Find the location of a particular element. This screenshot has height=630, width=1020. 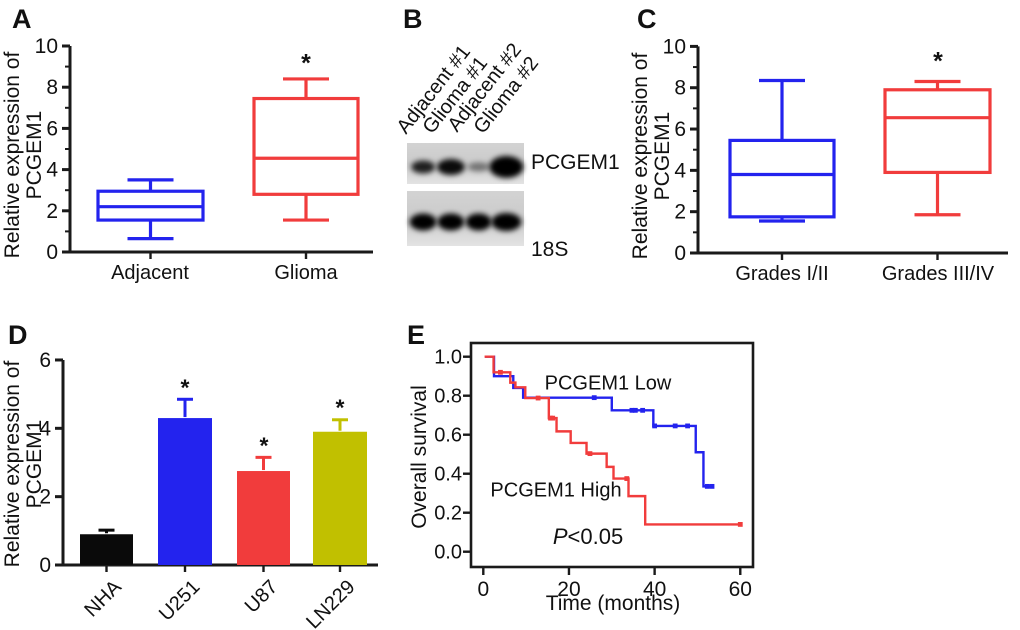

a-y-axis-title-line2: PCGEM1 is located at coordinates (34, 155).